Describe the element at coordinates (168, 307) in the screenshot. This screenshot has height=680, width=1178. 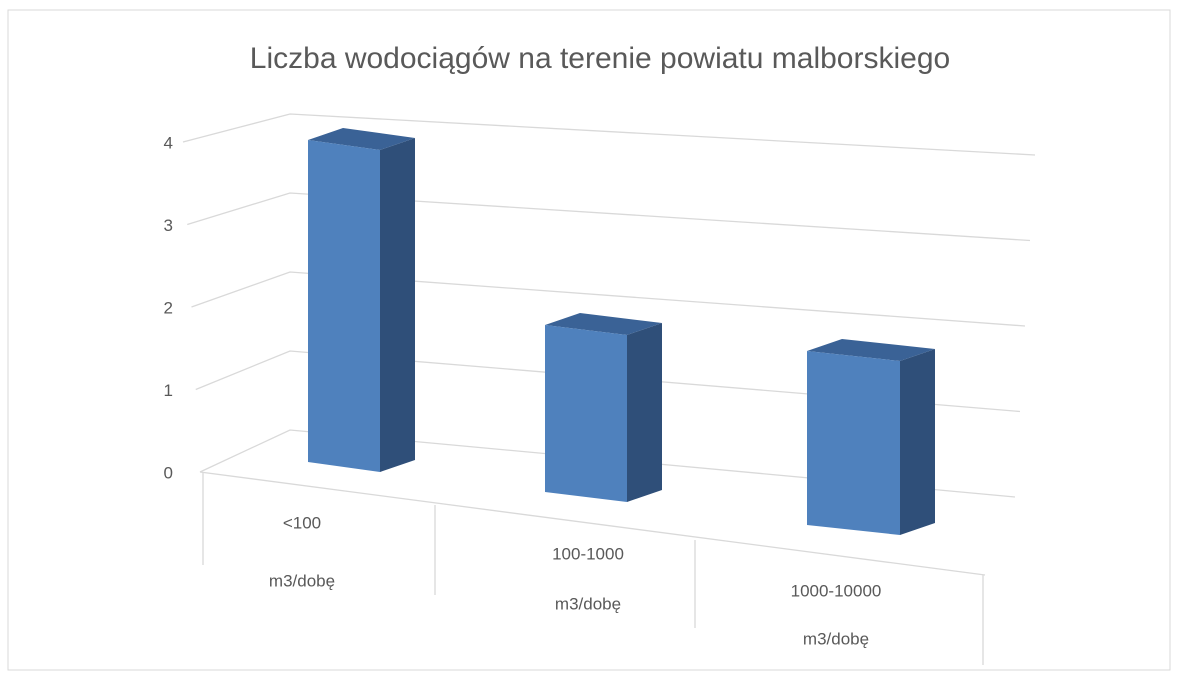
I see `y-tick-label: 2` at that location.